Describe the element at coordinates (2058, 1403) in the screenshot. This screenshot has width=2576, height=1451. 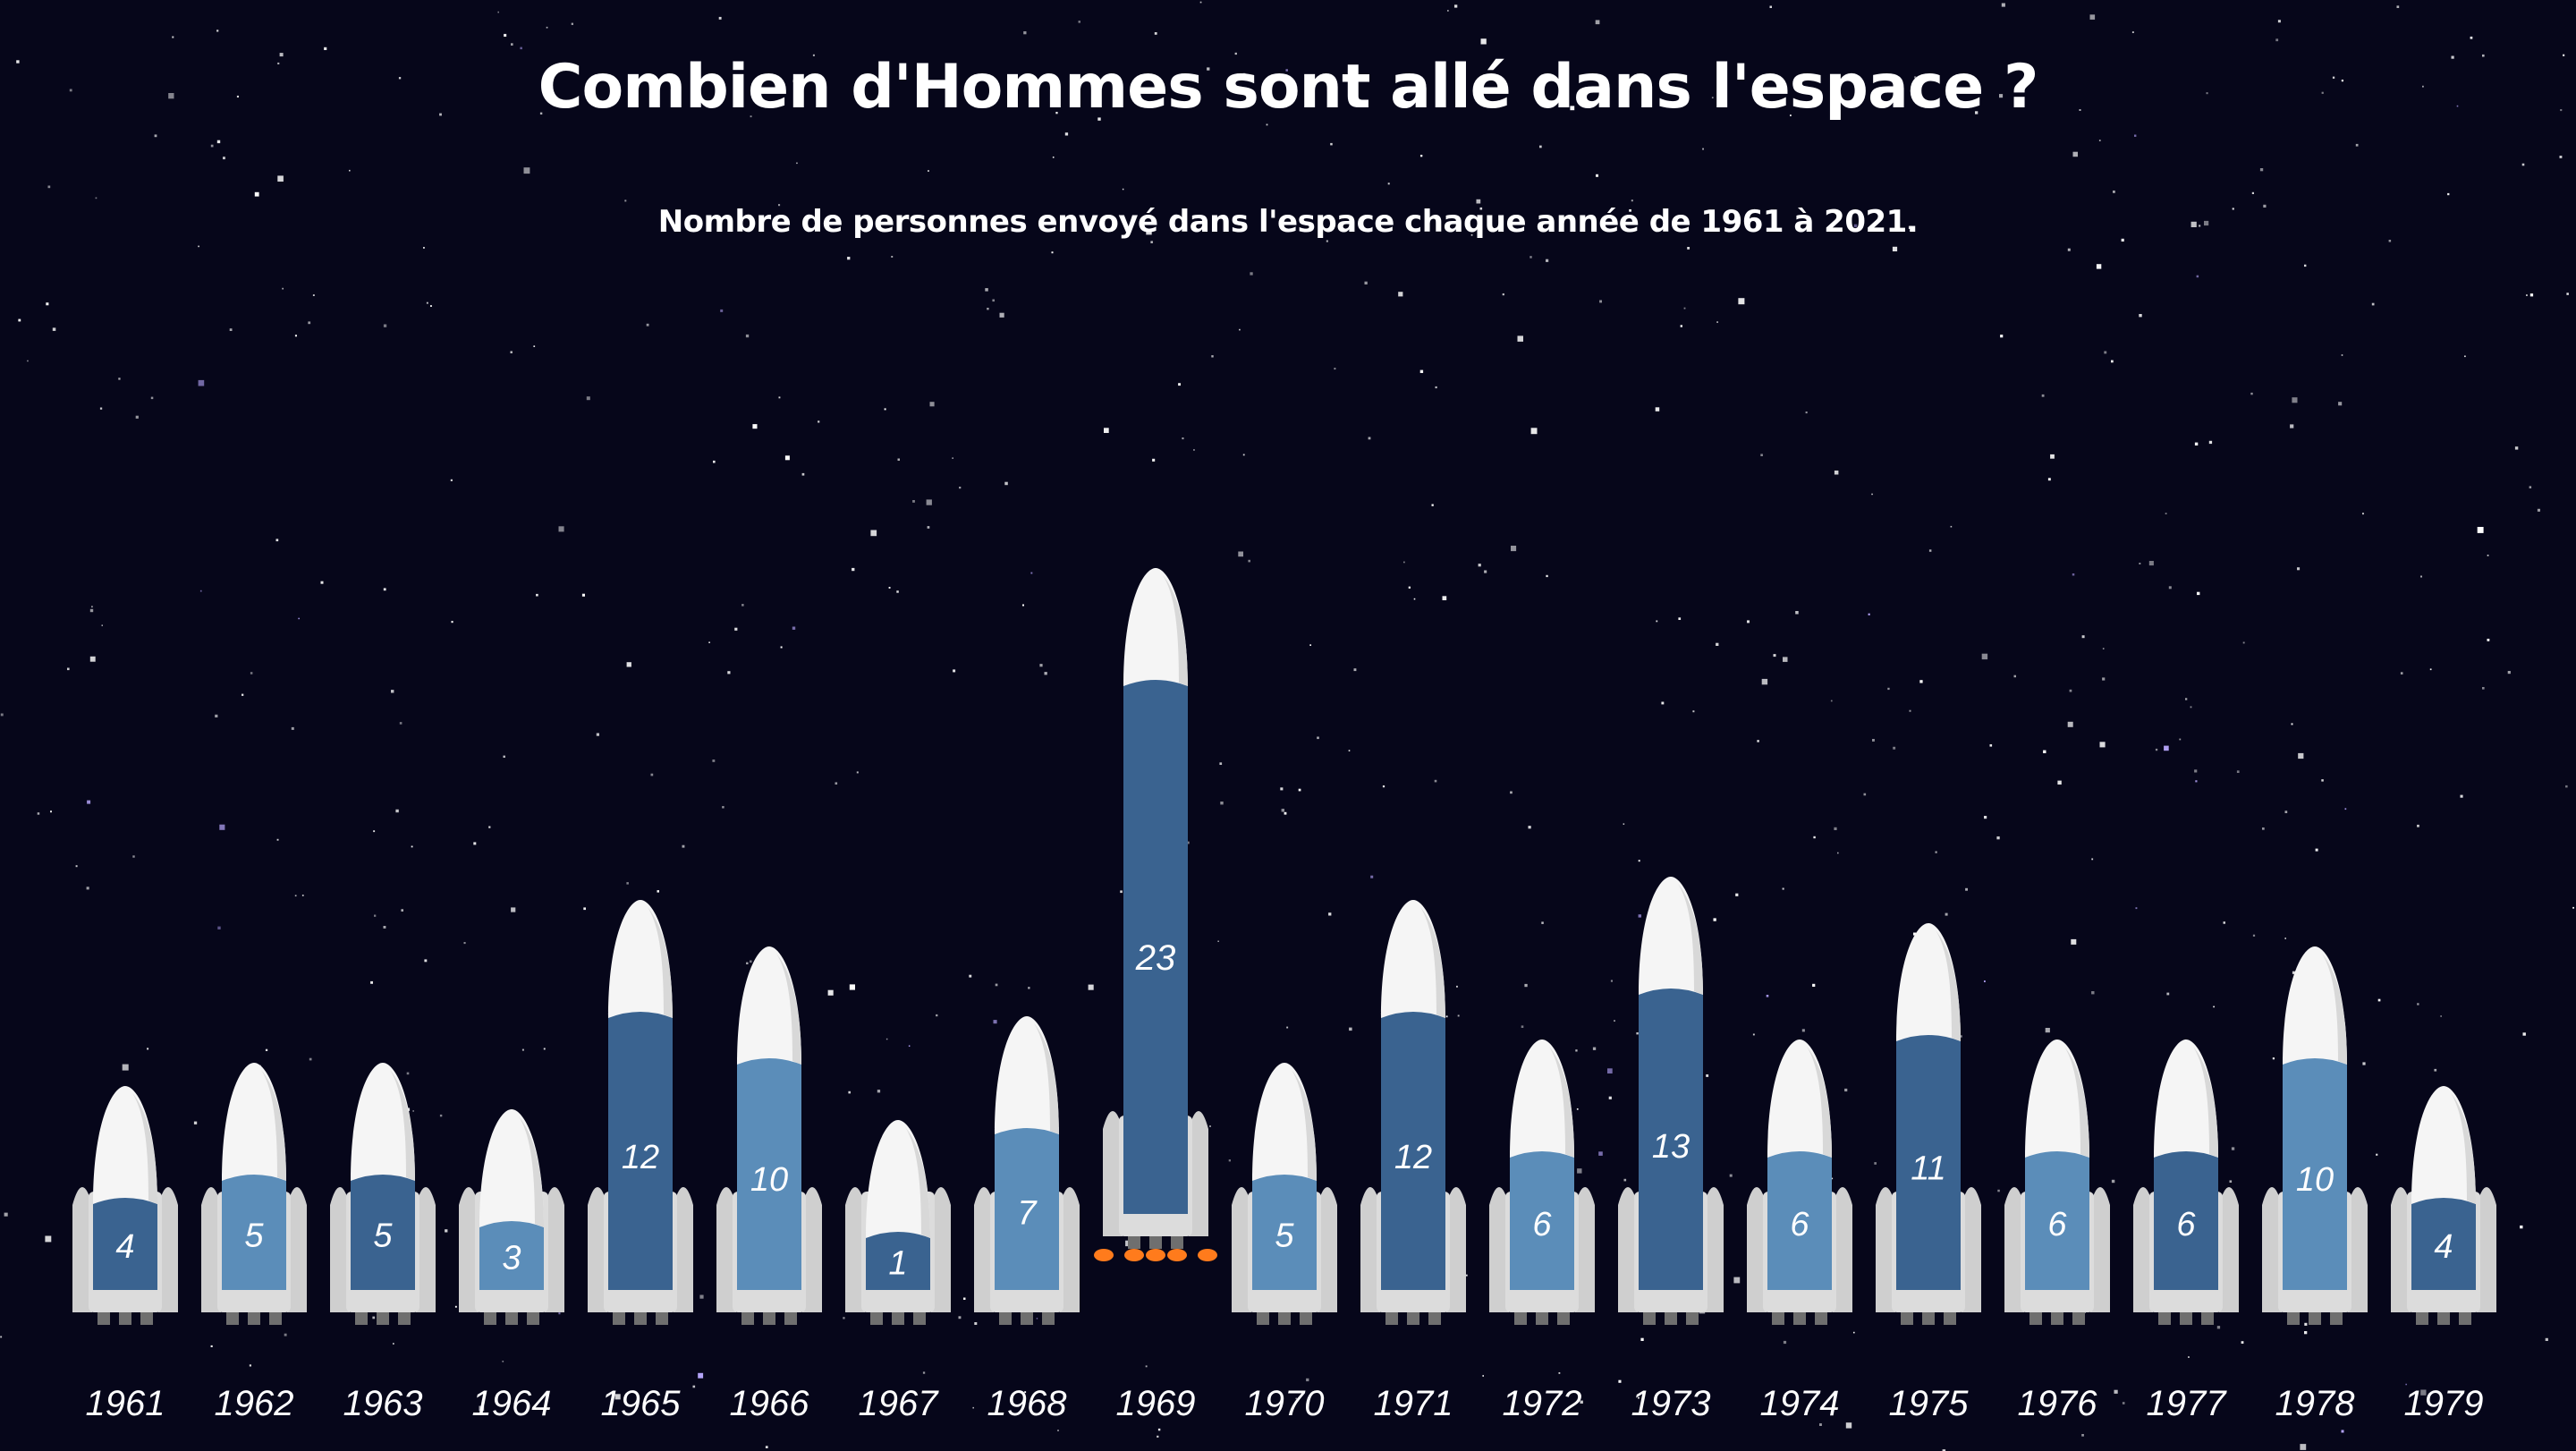
I see `tick-label-1976: 1976` at that location.